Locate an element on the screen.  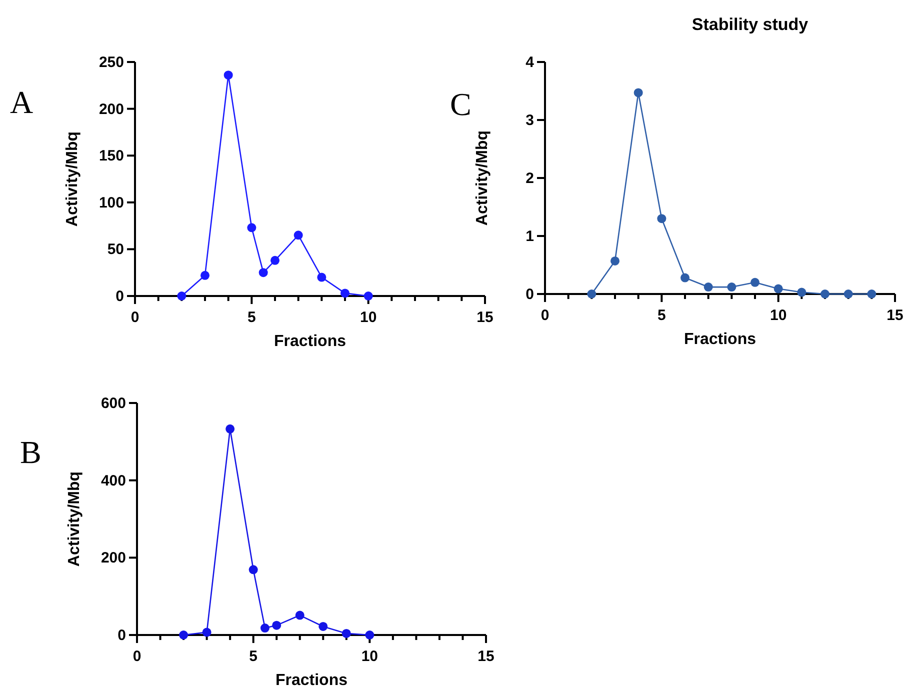
annotation: C is located at coordinates (461, 104).